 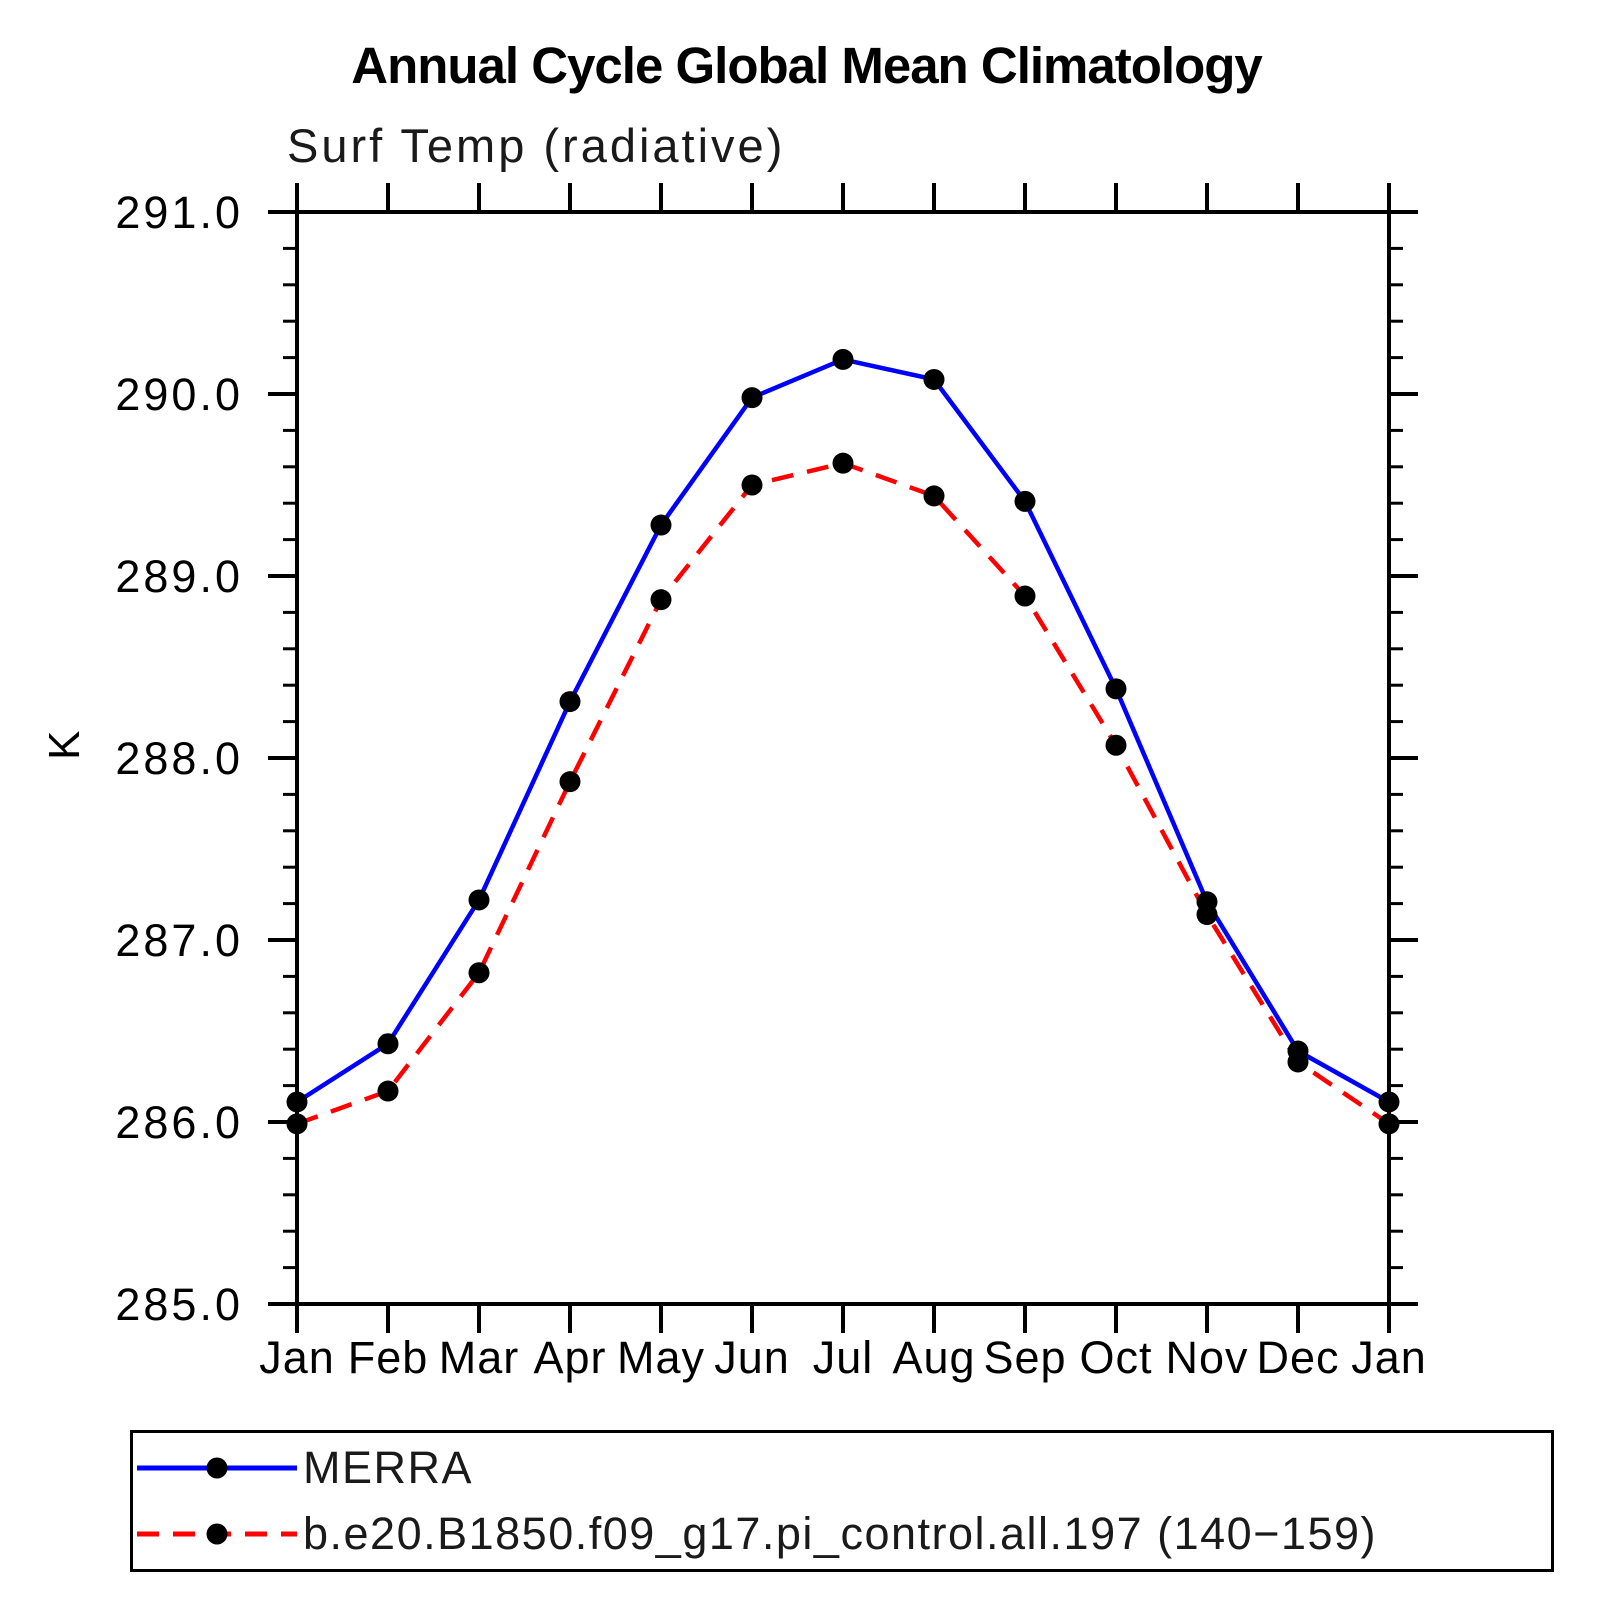 I want to click on y-tick-label: 288.0, so click(x=179, y=758).